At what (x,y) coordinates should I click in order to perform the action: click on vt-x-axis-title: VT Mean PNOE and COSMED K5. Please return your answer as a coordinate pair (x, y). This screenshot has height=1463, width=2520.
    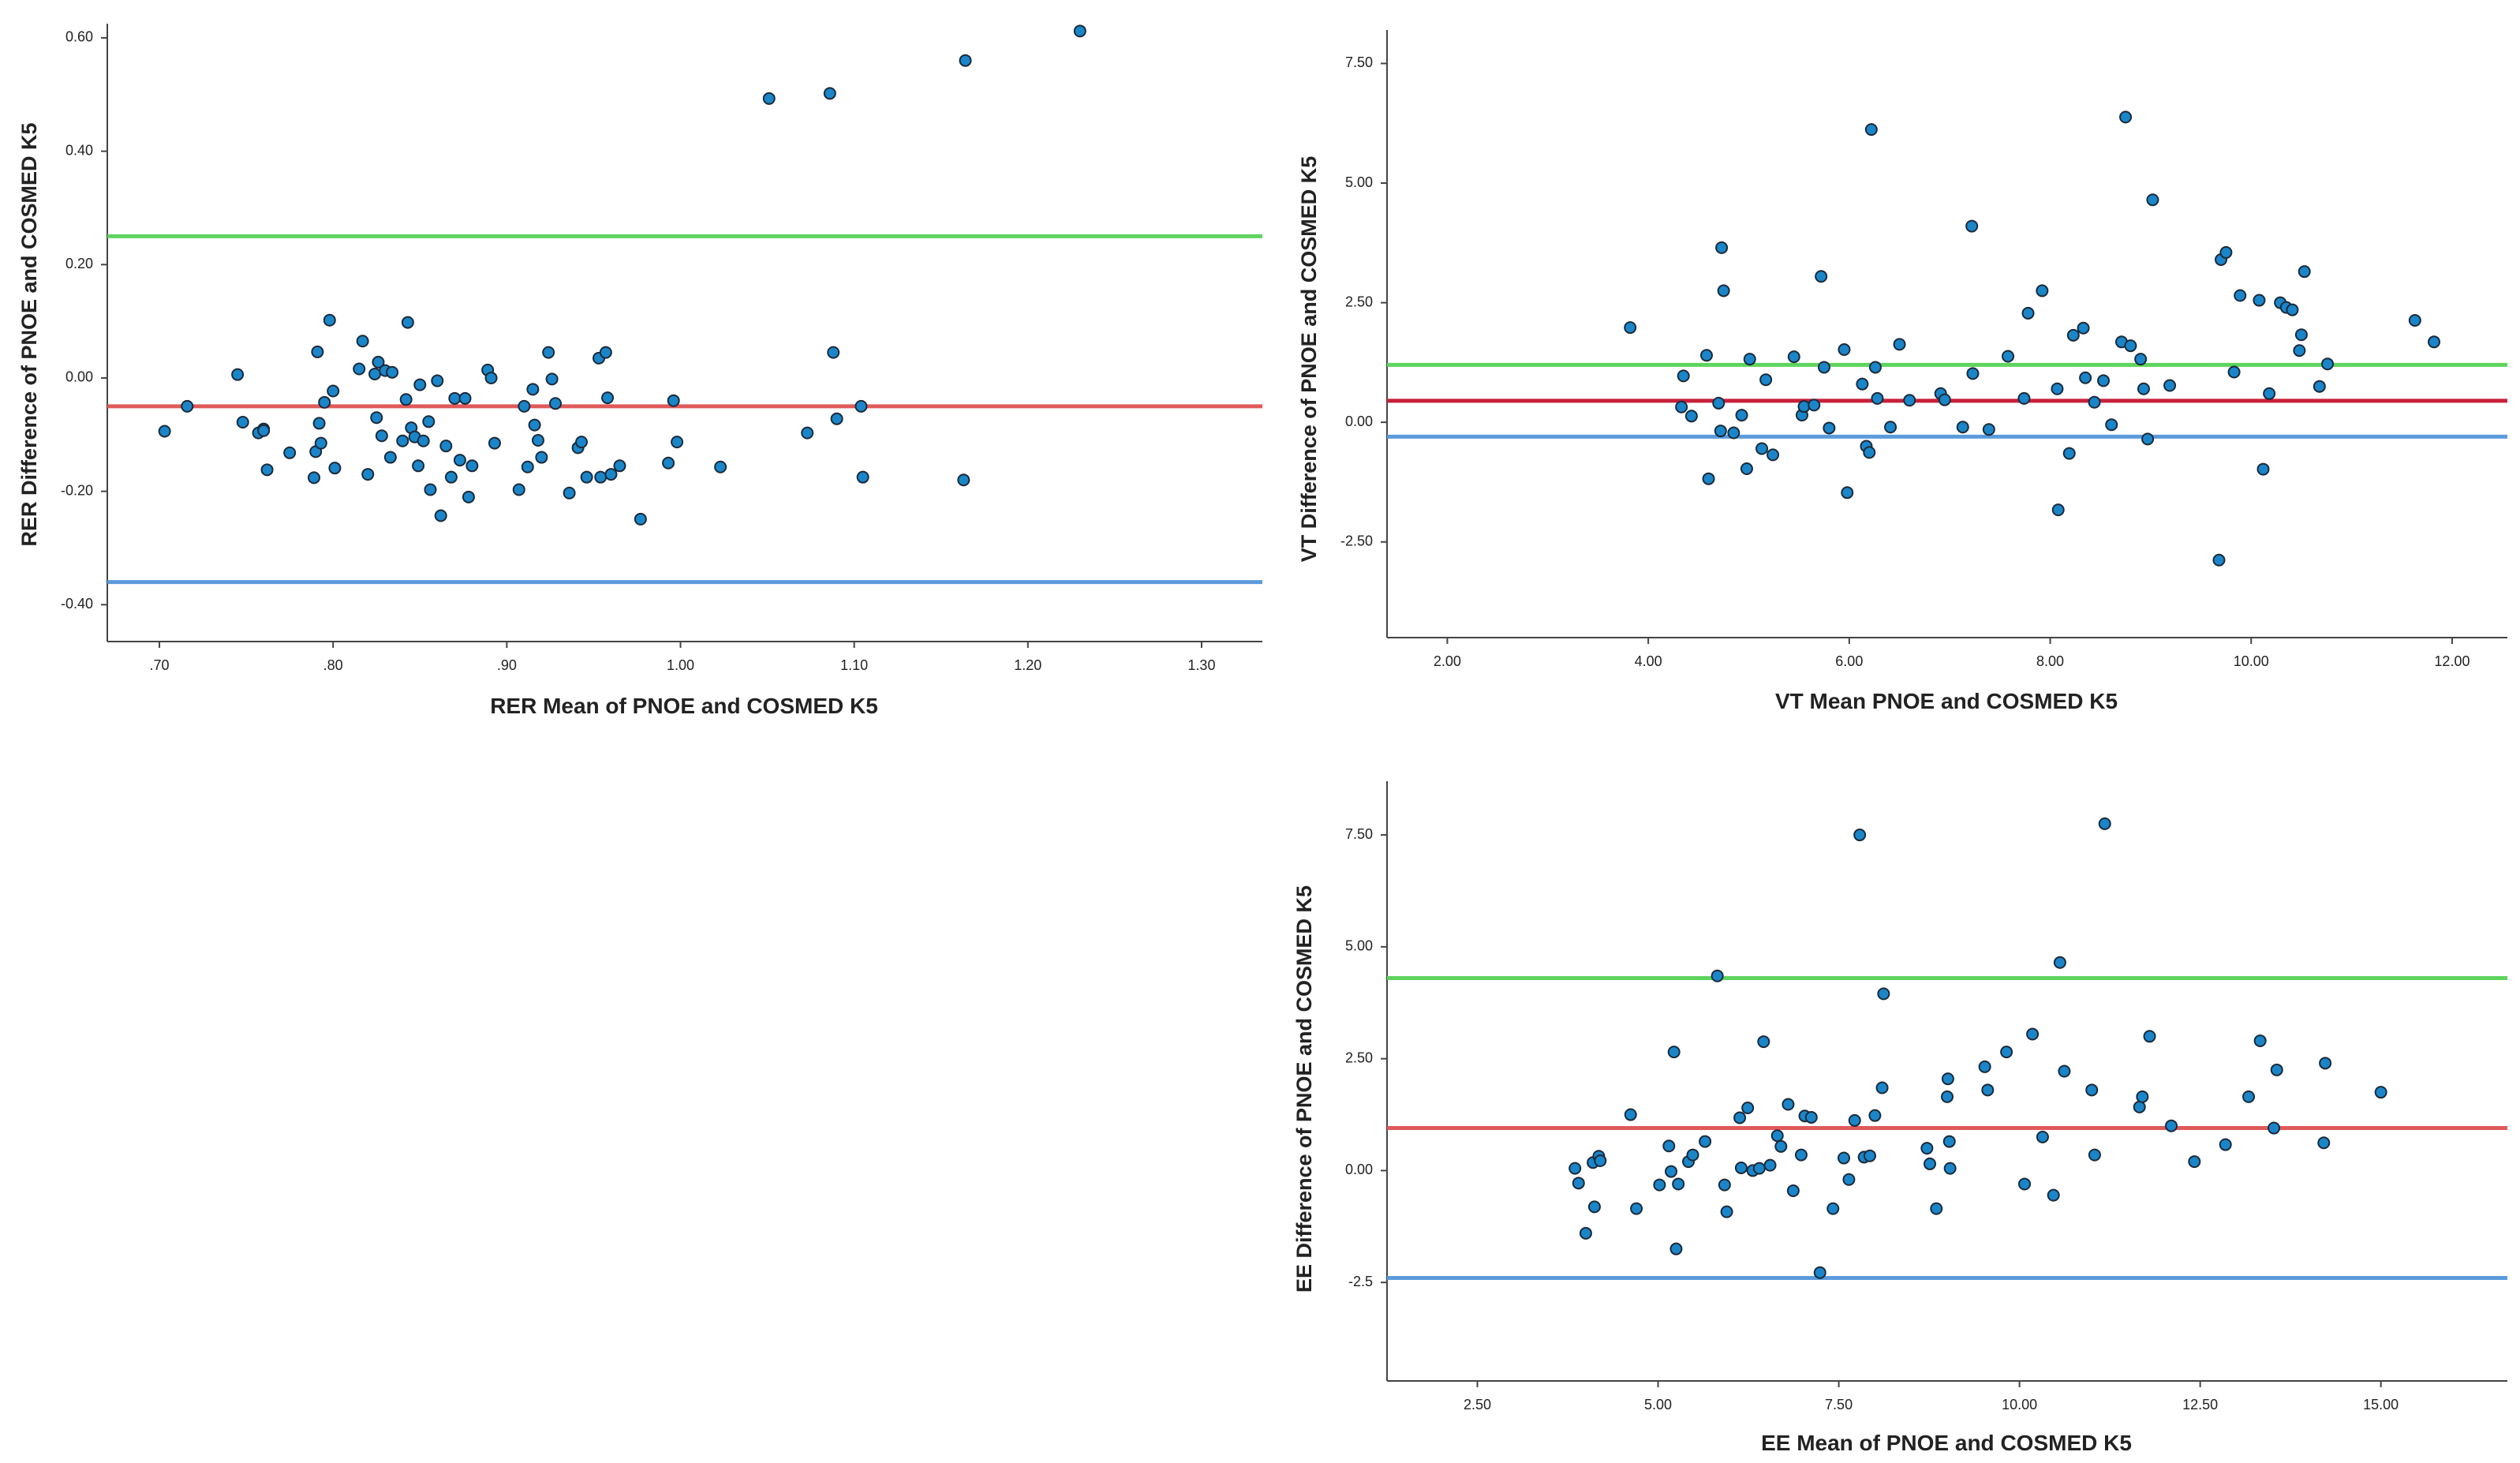
    Looking at the image, I should click on (1946, 701).